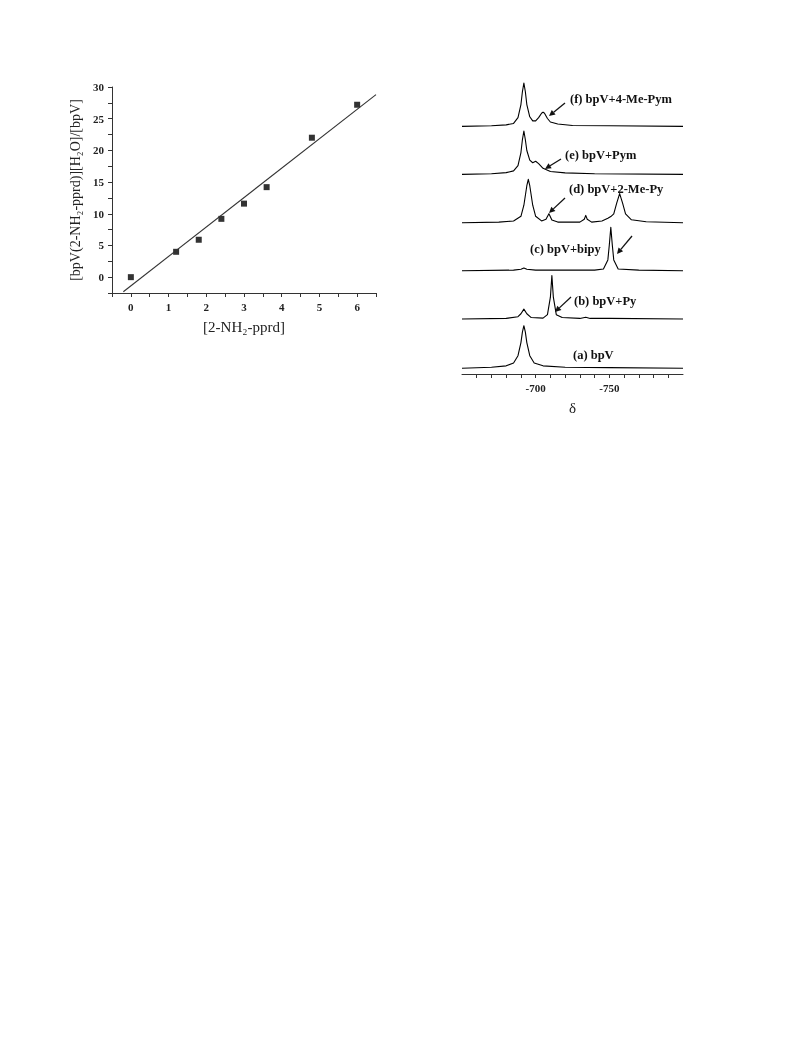 This screenshot has height=1039, width=793. Describe the element at coordinates (99, 87) in the screenshot. I see `y-tick-label: 30` at that location.